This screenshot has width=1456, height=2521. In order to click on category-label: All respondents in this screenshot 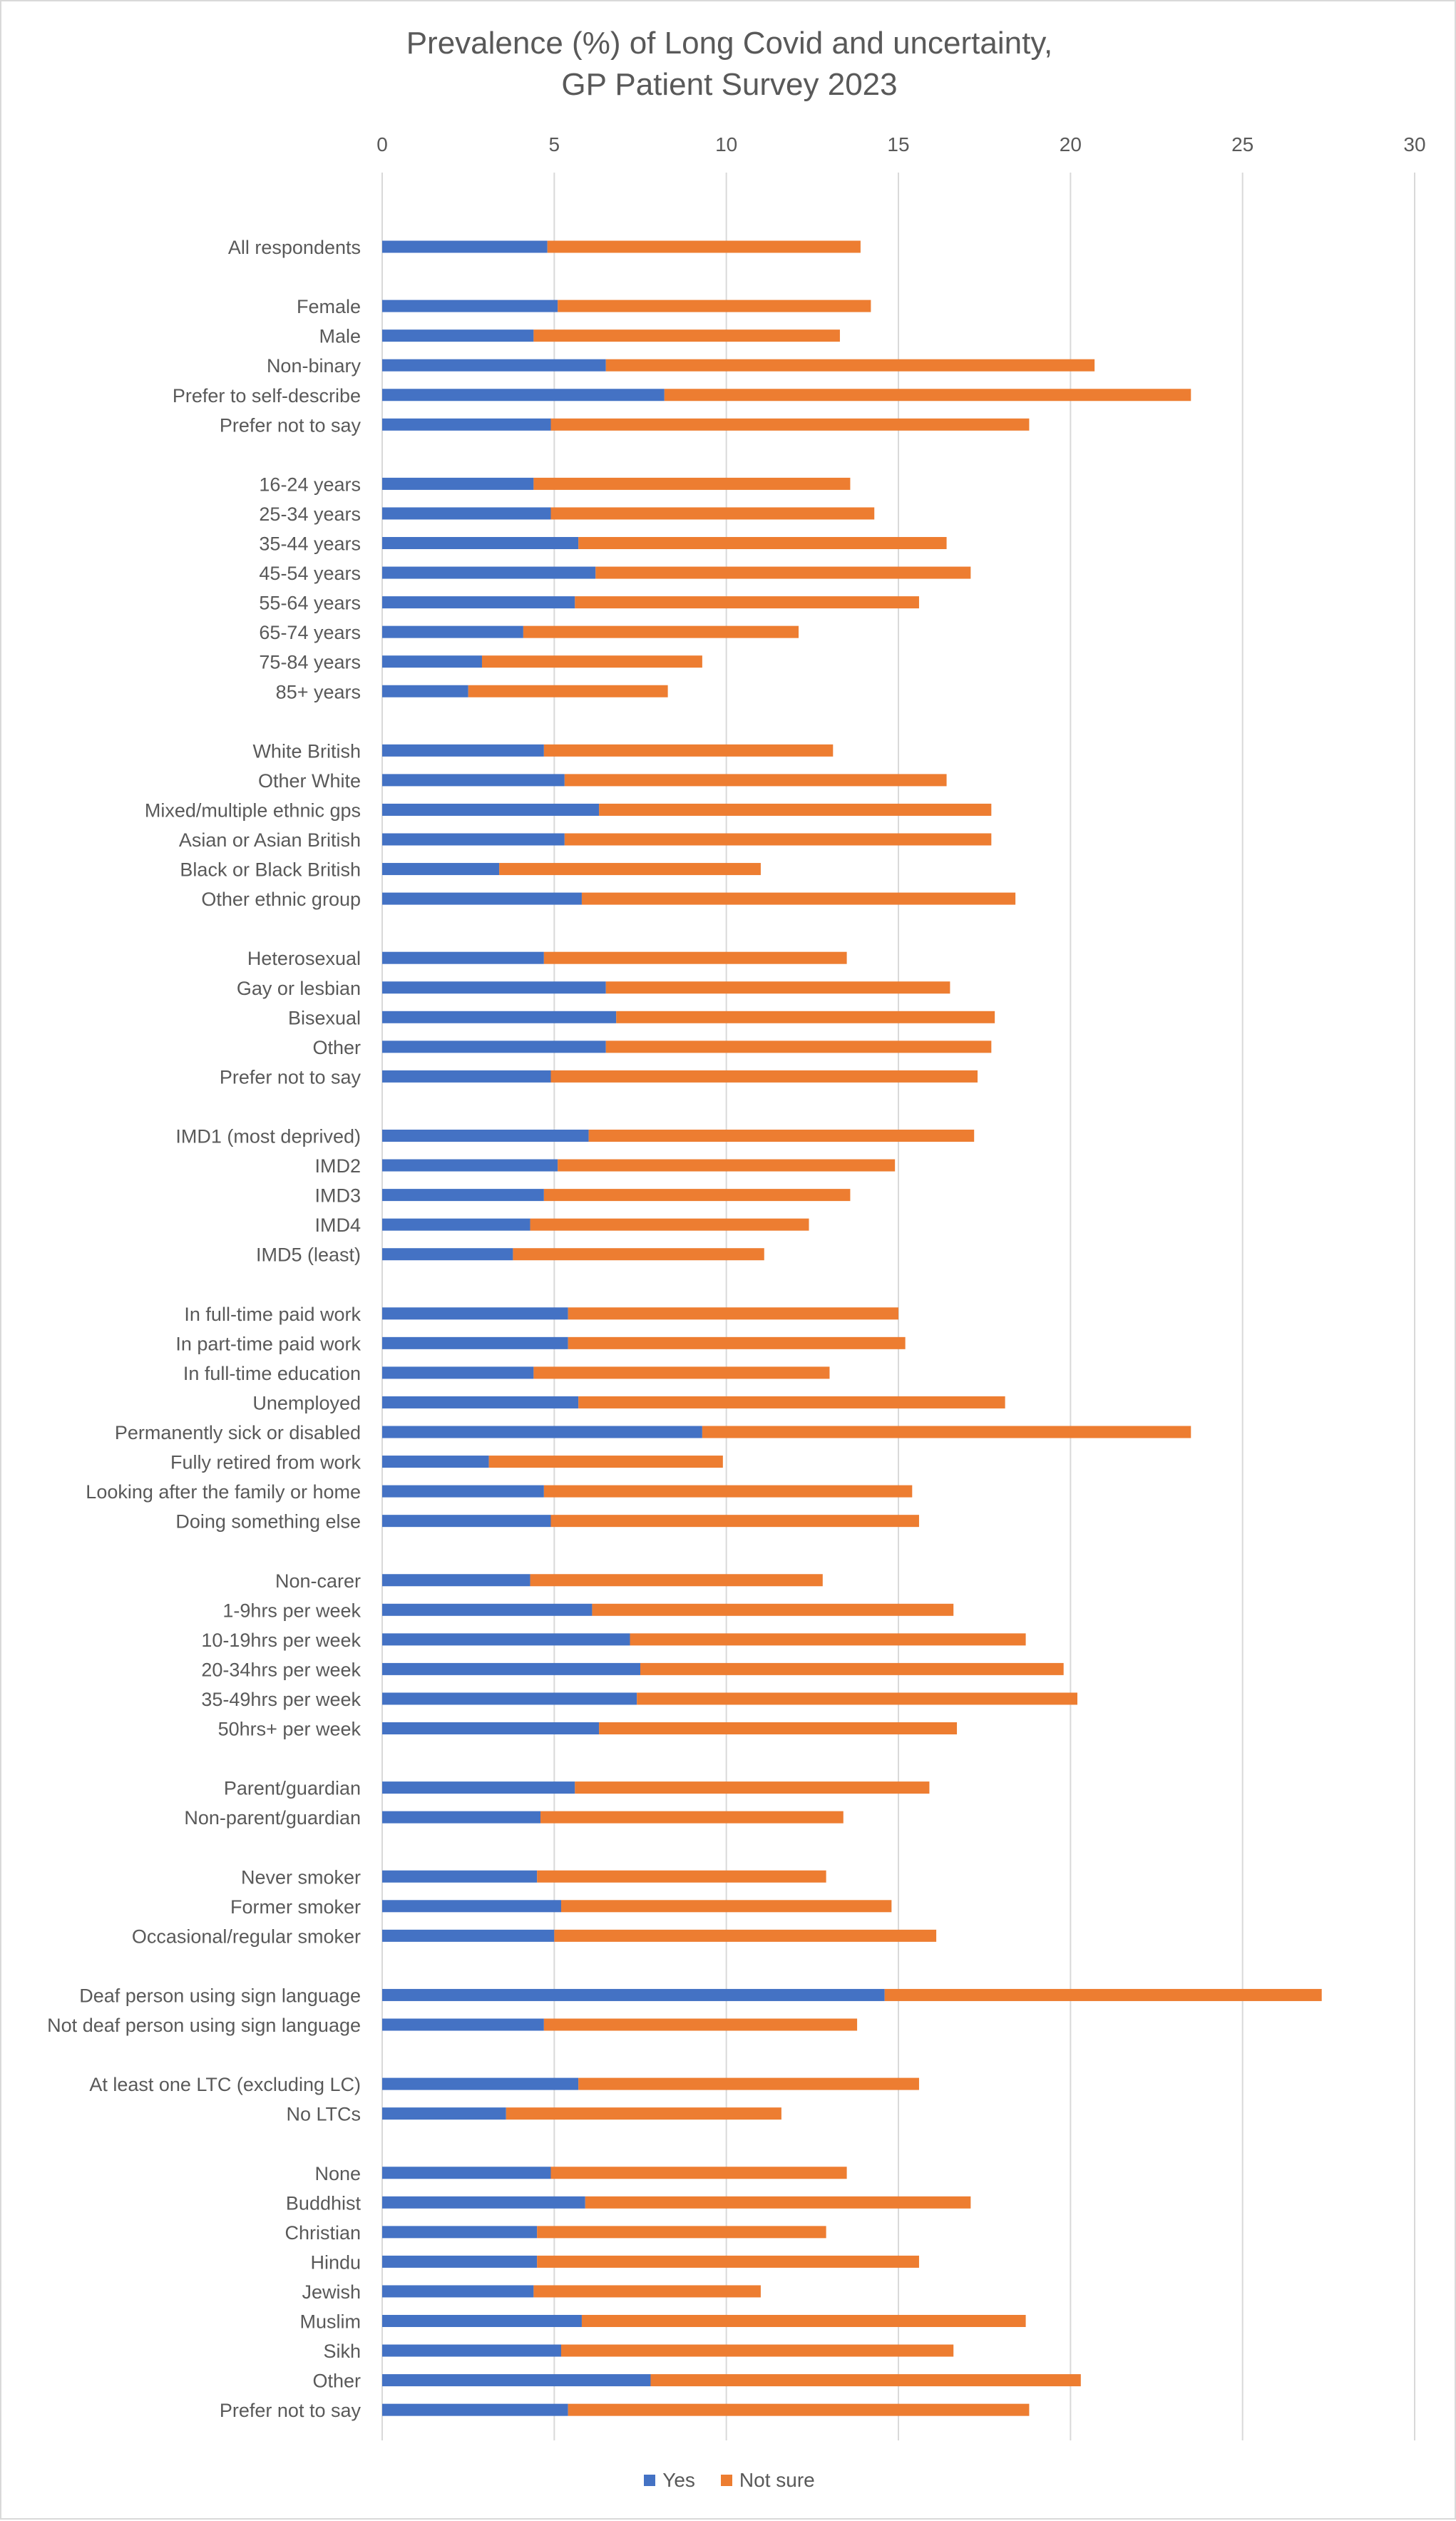, I will do `click(294, 247)`.